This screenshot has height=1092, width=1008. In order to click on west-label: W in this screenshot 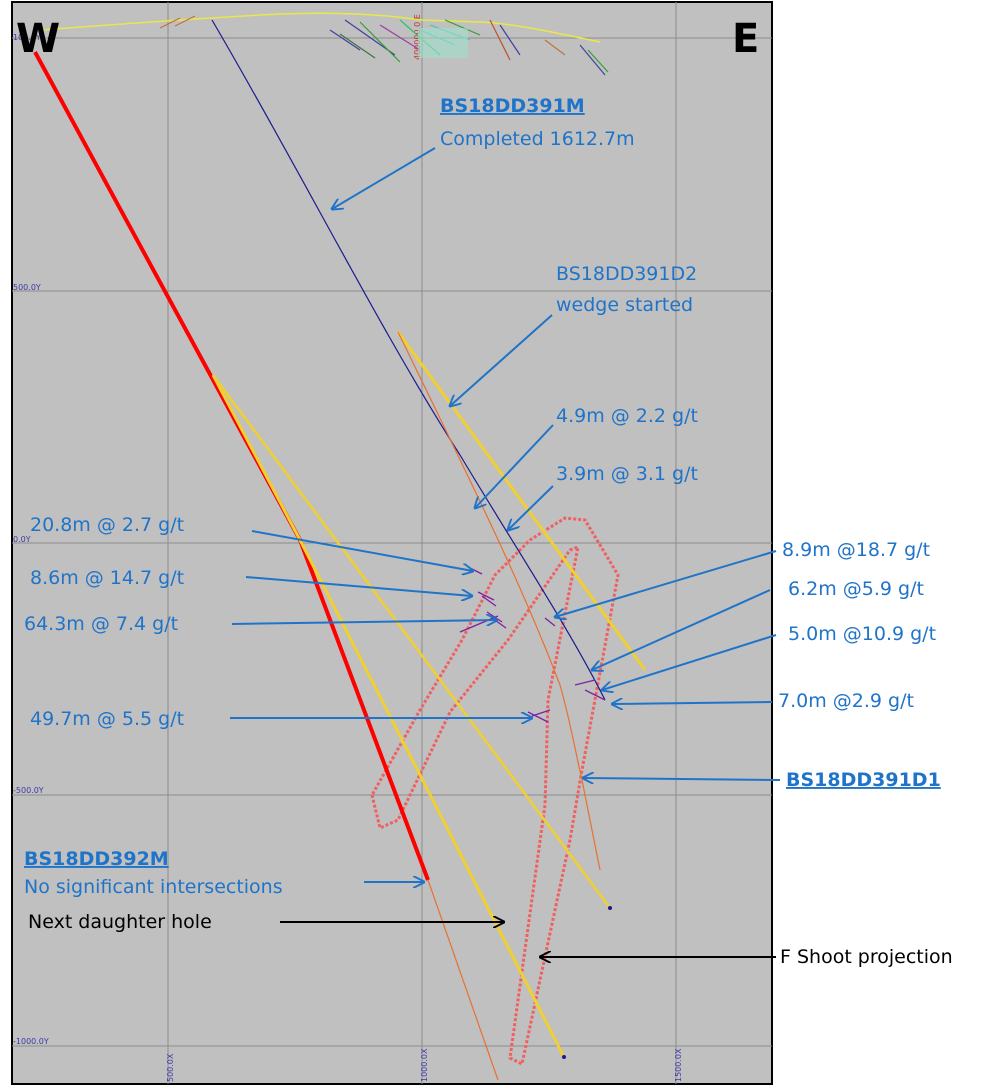, I will do `click(38, 39)`.